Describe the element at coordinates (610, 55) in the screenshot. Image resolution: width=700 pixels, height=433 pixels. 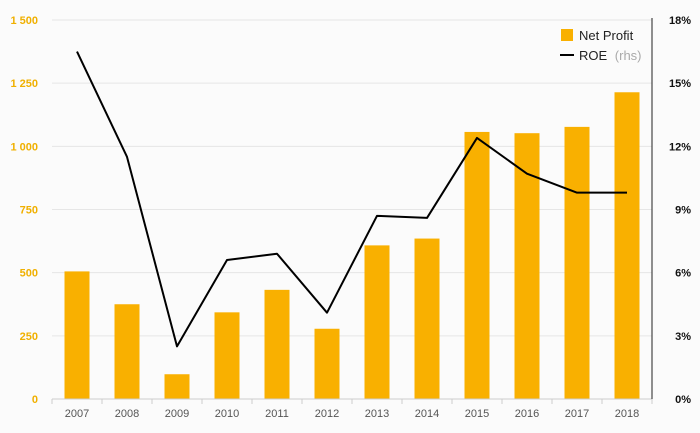
I see `legend-roe-label: ROE (rhs)` at that location.